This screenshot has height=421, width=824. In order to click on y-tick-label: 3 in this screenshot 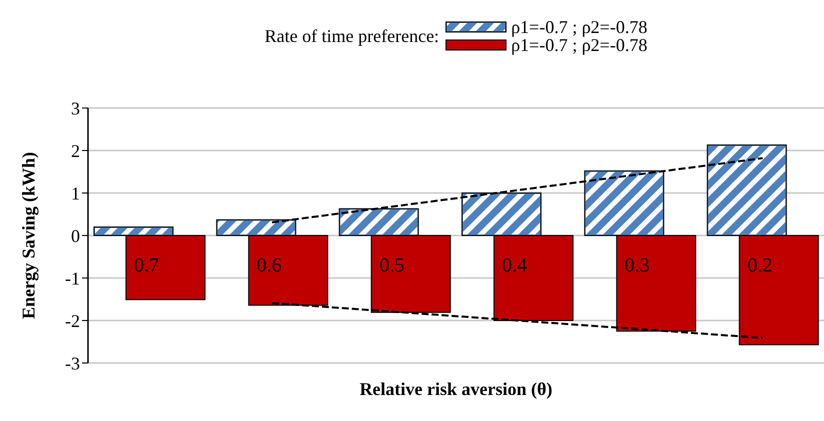, I will do `click(75, 108)`.